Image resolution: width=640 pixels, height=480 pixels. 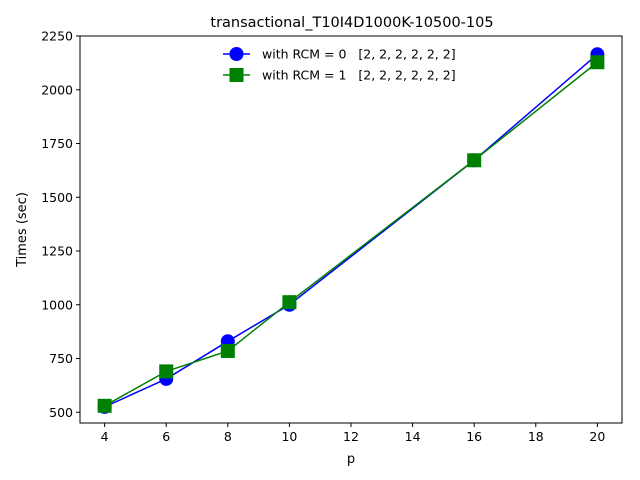 I want to click on legend-item-1: with RCM = 1 [2, 2, 2, 2, 2, 2], so click(x=339, y=75).